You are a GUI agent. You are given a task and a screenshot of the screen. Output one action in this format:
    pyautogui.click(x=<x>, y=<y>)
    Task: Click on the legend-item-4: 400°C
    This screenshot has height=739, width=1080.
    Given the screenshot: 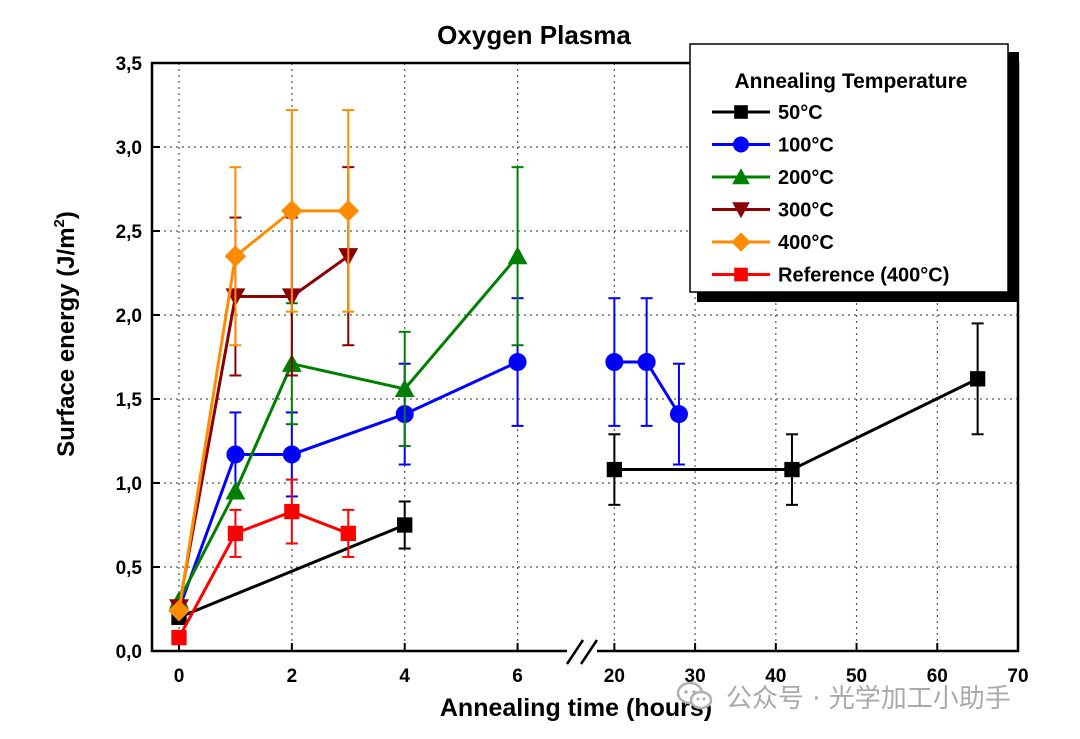 What is the action you would take?
    pyautogui.click(x=773, y=243)
    